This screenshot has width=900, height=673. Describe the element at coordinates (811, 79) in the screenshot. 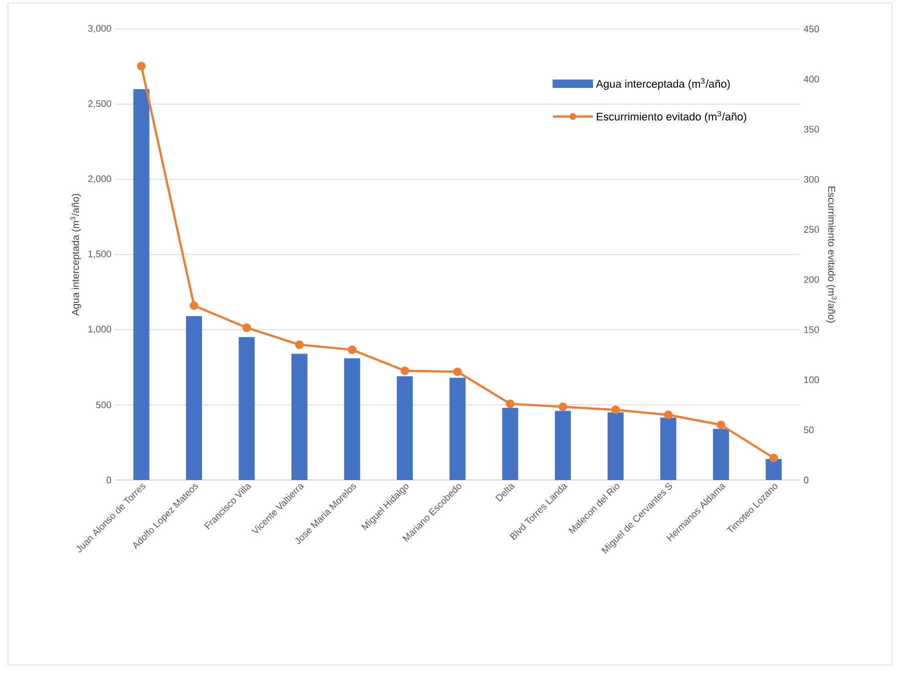

I see `y2-tick-label: 400` at that location.